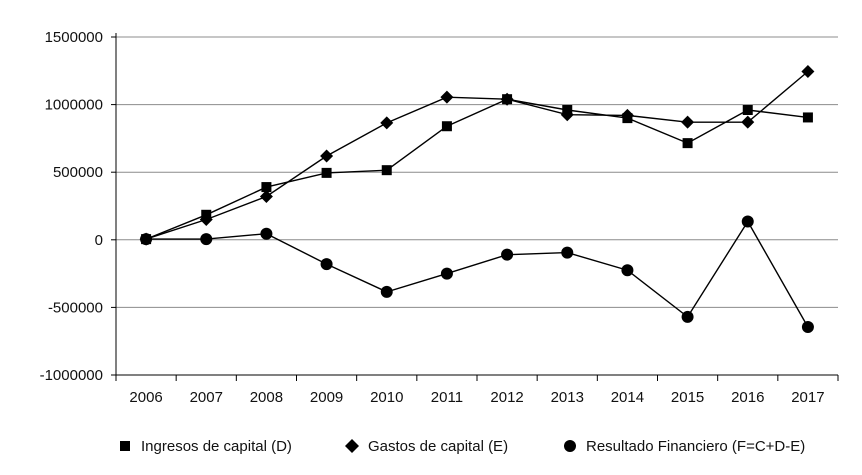  Describe the element at coordinates (447, 397) in the screenshot. I see `x-tick-label: 2011` at that location.